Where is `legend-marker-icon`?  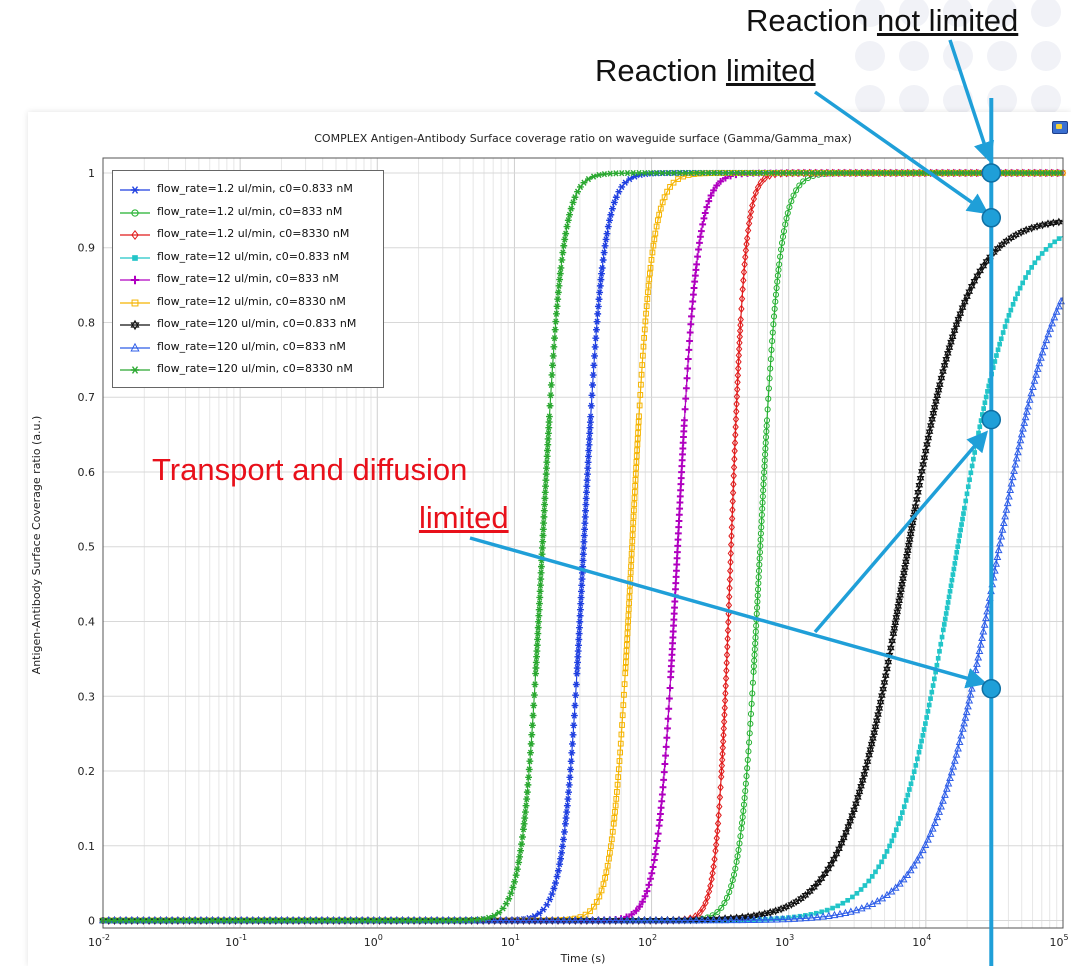
legend-marker-icon is located at coordinates (135, 370).